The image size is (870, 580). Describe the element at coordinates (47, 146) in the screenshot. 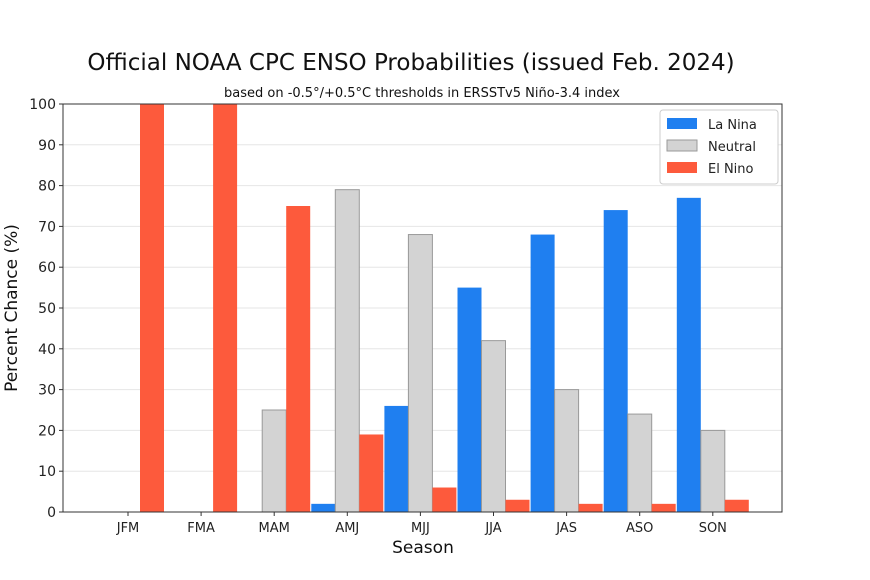

I see `y-tick-label: 90` at that location.